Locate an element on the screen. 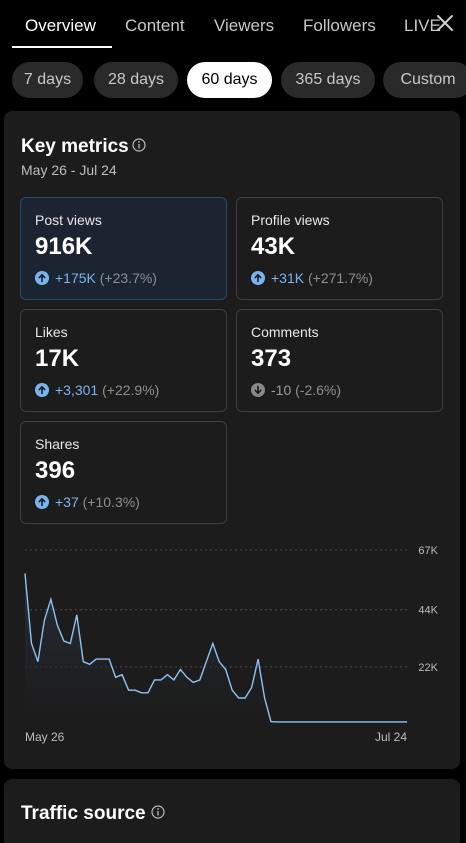 The width and height of the screenshot is (466, 843). metric-change-percent: (+22.9%) is located at coordinates (131, 390).